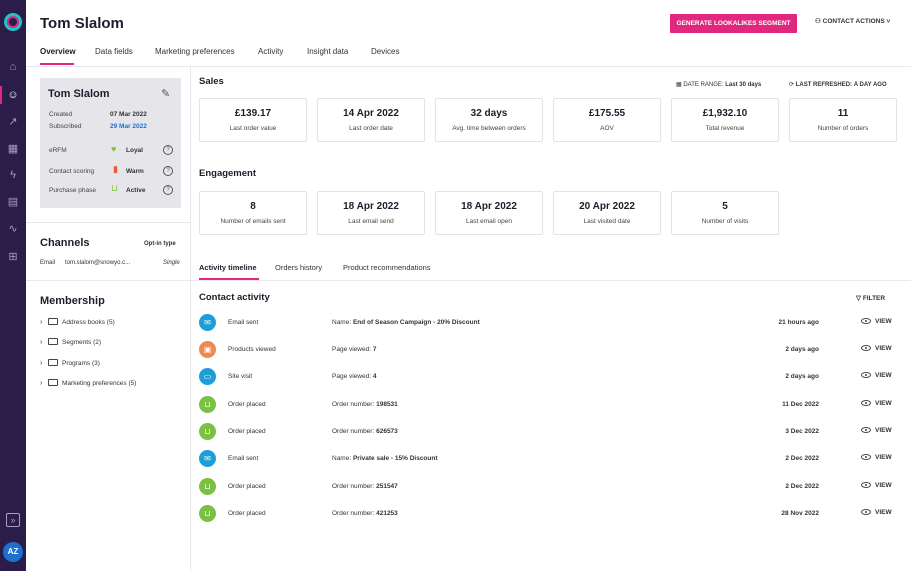 This screenshot has height=571, width=911. I want to click on tab-activity: Activity, so click(271, 51).